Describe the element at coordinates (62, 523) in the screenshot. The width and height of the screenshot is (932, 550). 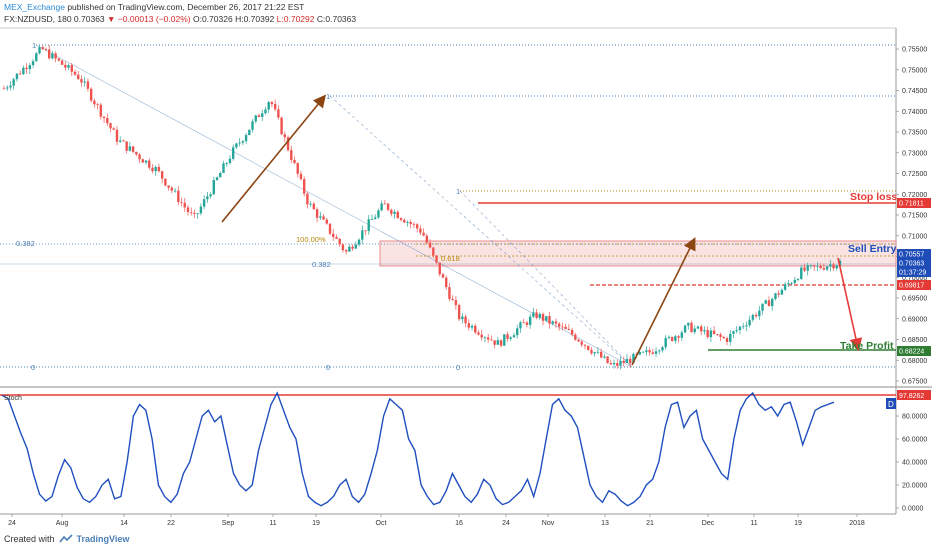
I see `time-tick-label: Aug` at that location.